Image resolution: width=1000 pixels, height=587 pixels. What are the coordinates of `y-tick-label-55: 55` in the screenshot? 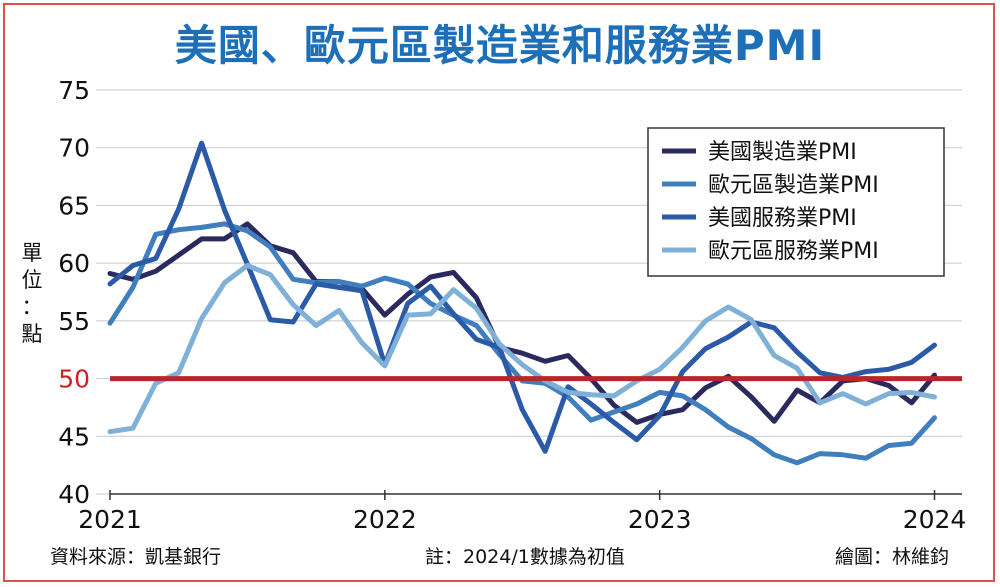 It's located at (74, 321).